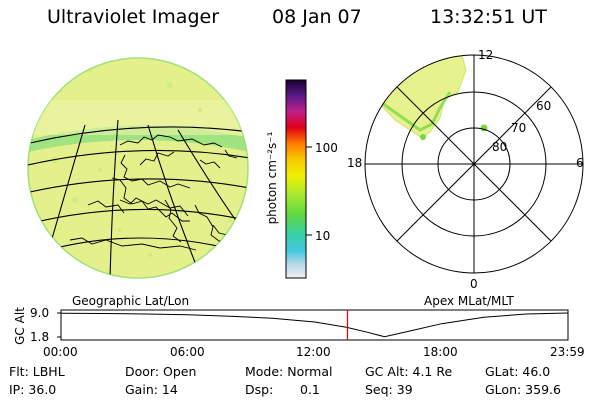 The height and width of the screenshot is (400, 600). Describe the element at coordinates (323, 236) in the screenshot. I see `colorbar-tick-10: 10` at that location.